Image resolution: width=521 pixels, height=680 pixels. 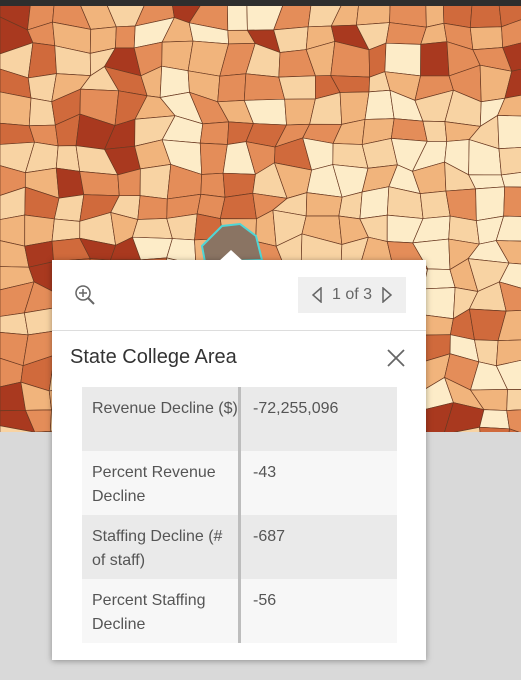 What do you see at coordinates (161, 547) in the screenshot?
I see `field-label: Staffing Decline (# of staff)` at bounding box center [161, 547].